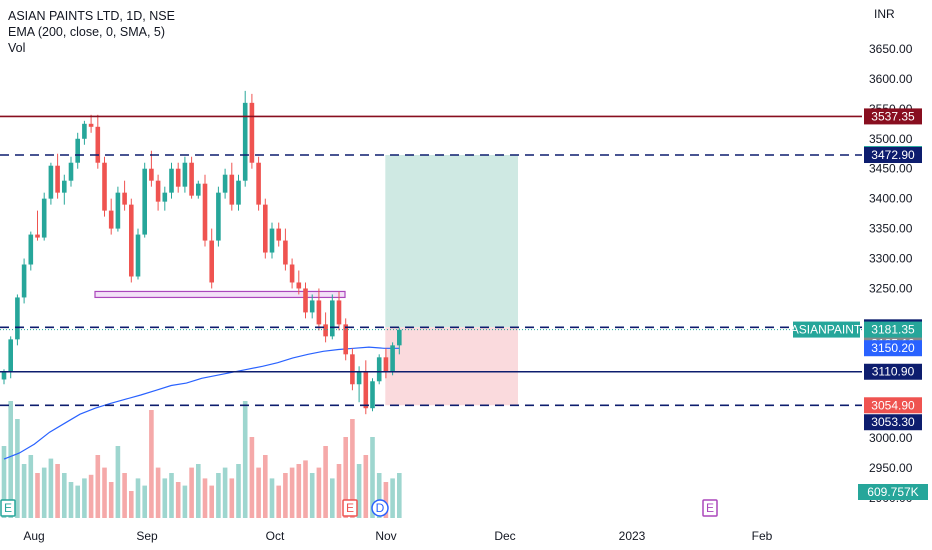  Describe the element at coordinates (891, 139) in the screenshot. I see `y-tick-label: 3500.00` at that location.